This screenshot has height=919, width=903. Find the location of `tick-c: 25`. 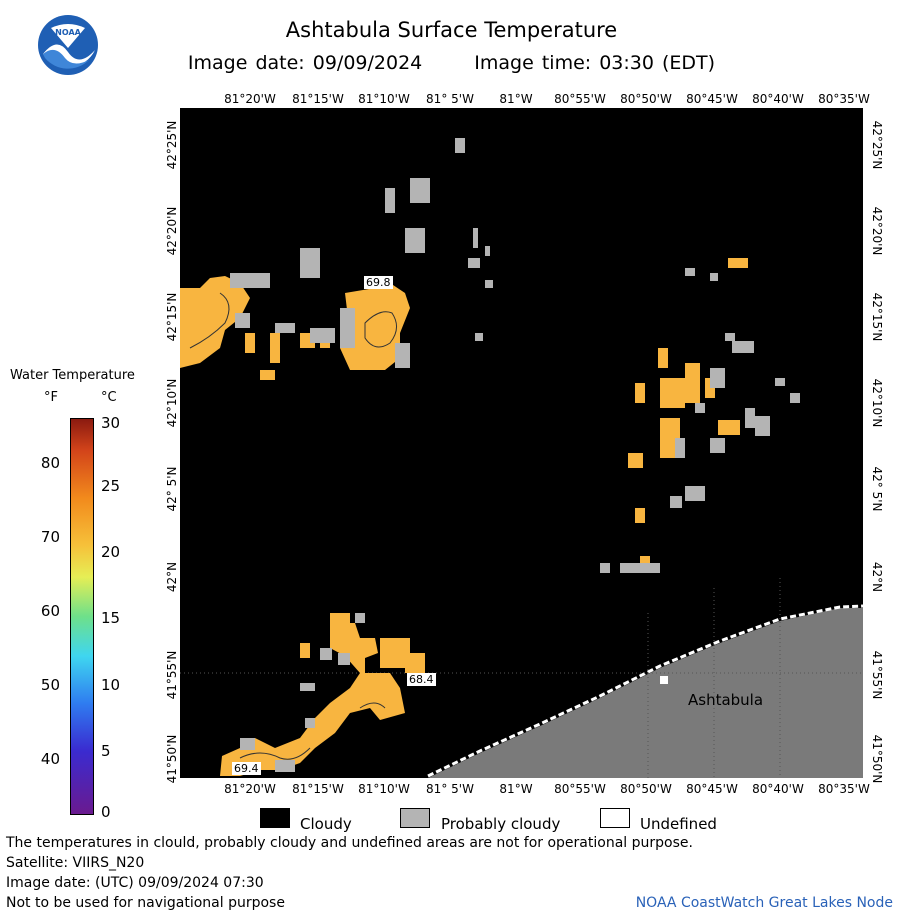

tick-c: 25 is located at coordinates (111, 486).